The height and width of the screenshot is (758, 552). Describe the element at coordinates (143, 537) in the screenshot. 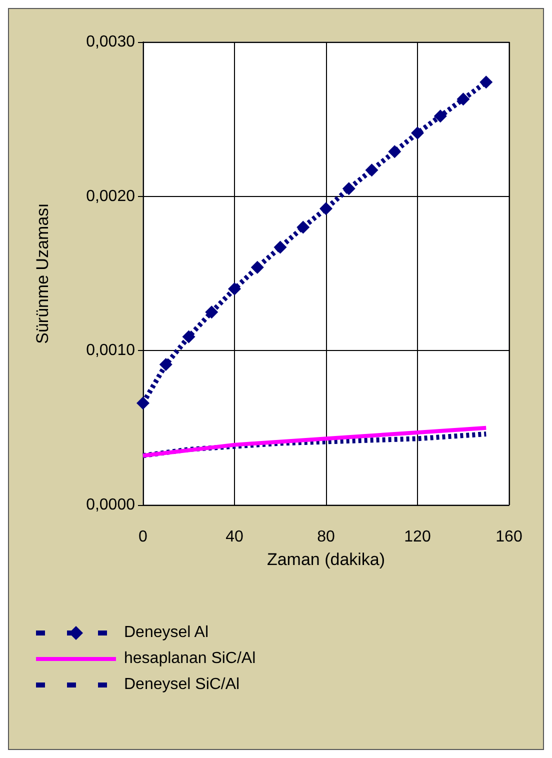

I see `x-tick-label: 0` at that location.